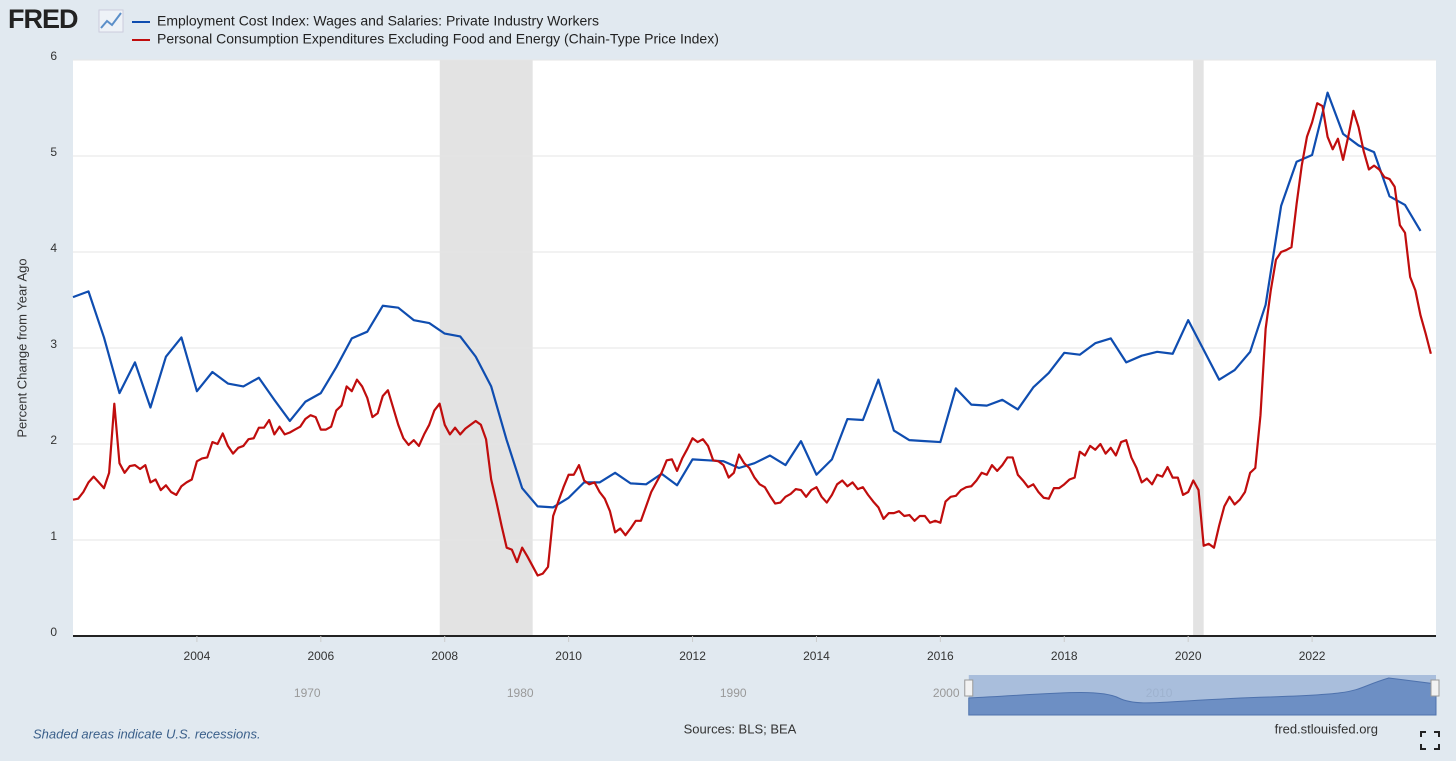 The width and height of the screenshot is (1456, 761). What do you see at coordinates (197, 656) in the screenshot?
I see `x-tick-label: 2004` at bounding box center [197, 656].